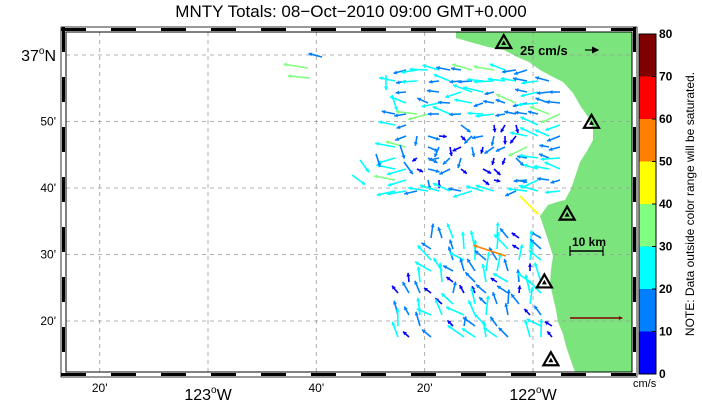 This screenshot has height=407, width=702. What do you see at coordinates (533, 394) in the screenshot?
I see `lon-label: 122oW` at bounding box center [533, 394].